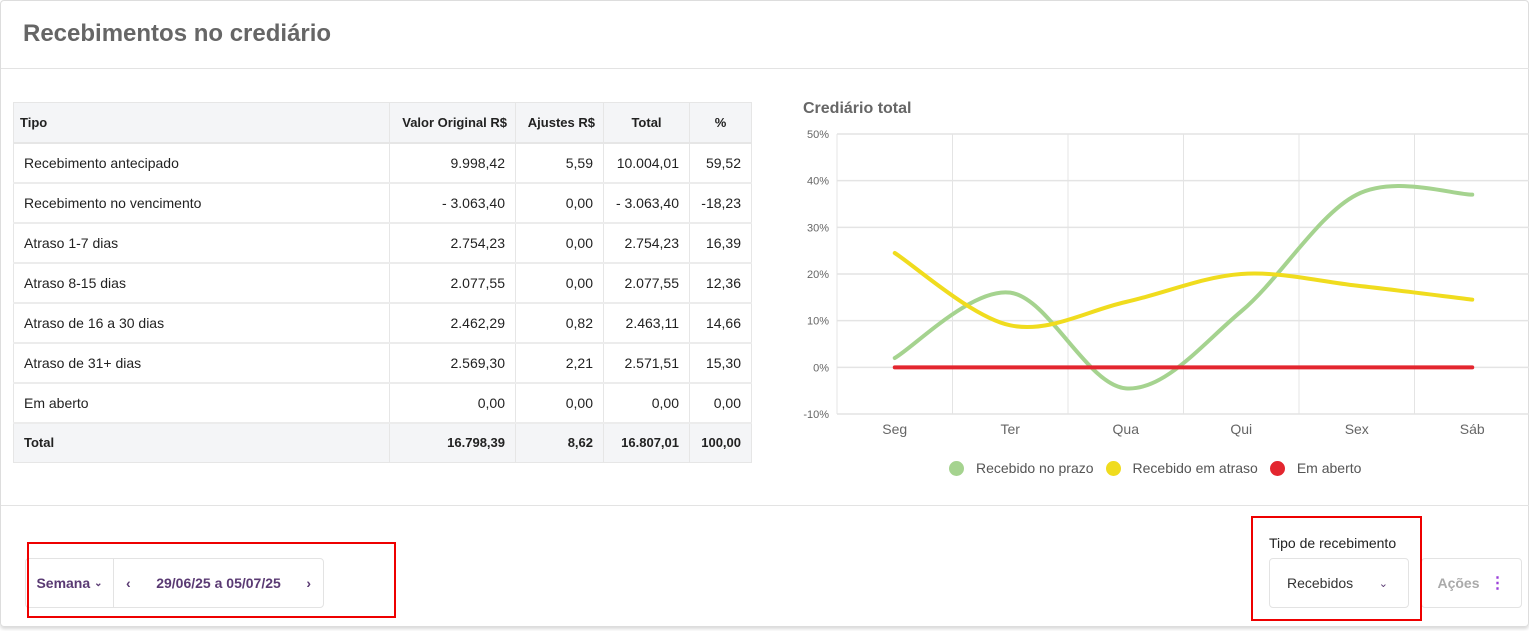 This screenshot has height=631, width=1529. I want to click on col-tipo: Tipo, so click(201, 123).